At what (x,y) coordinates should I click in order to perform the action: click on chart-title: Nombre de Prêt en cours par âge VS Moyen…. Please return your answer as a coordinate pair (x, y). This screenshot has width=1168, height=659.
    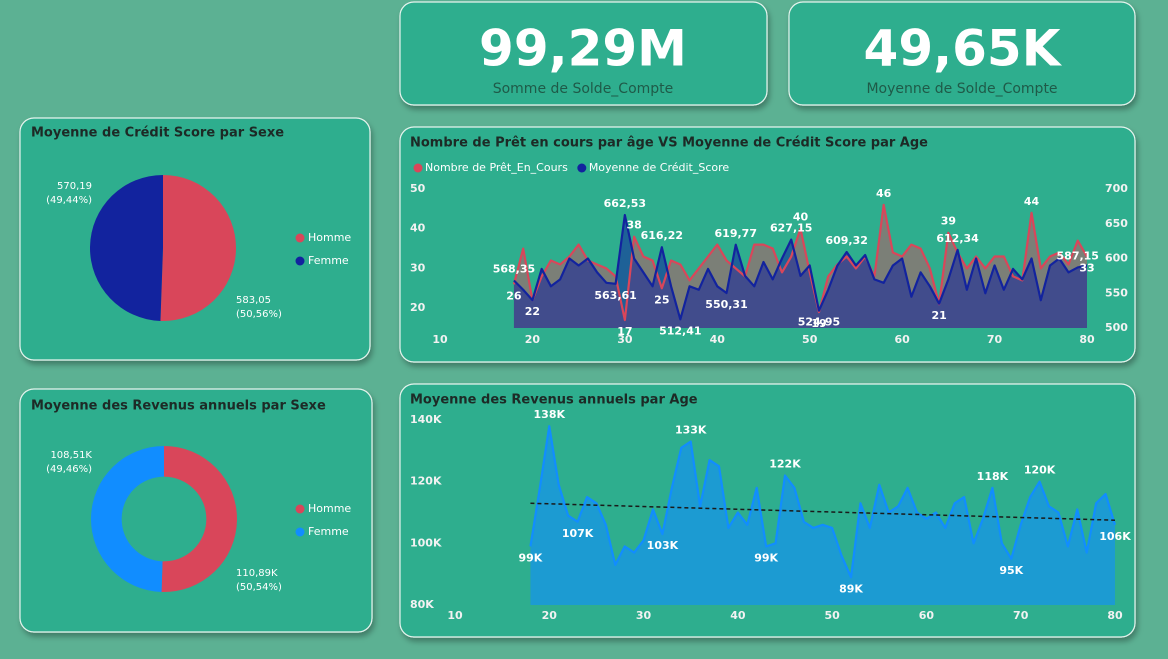
    Looking at the image, I should click on (669, 143).